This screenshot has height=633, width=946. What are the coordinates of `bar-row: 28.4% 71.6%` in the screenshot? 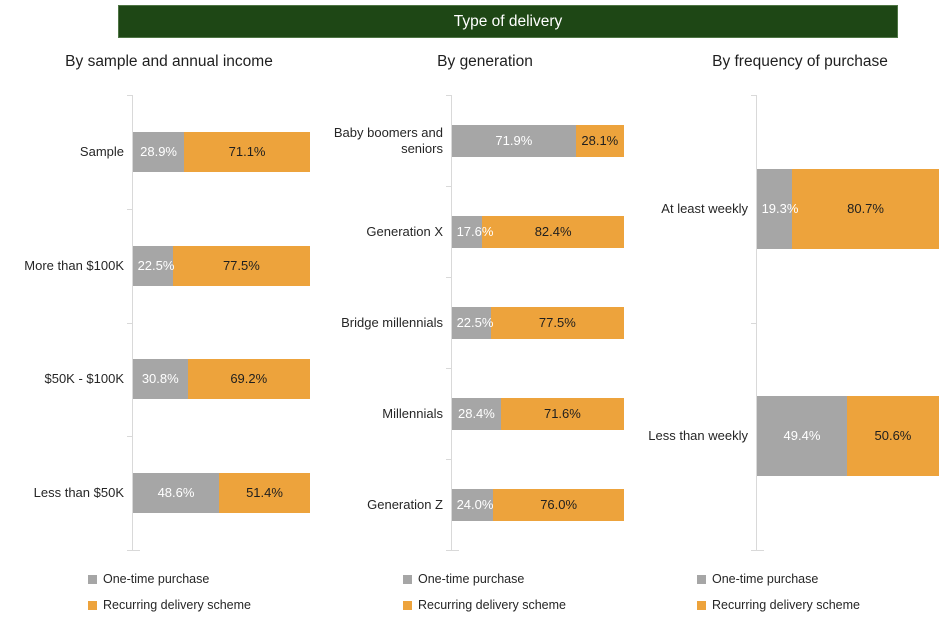 It's located at (538, 414).